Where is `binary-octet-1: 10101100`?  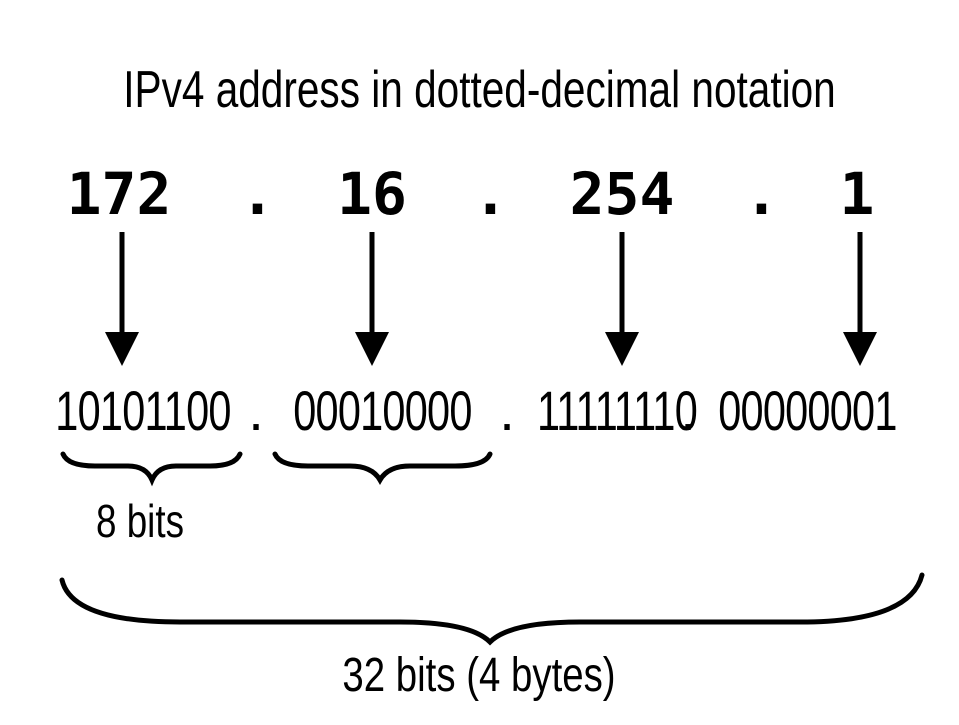
binary-octet-1: 10101100 is located at coordinates (143, 410).